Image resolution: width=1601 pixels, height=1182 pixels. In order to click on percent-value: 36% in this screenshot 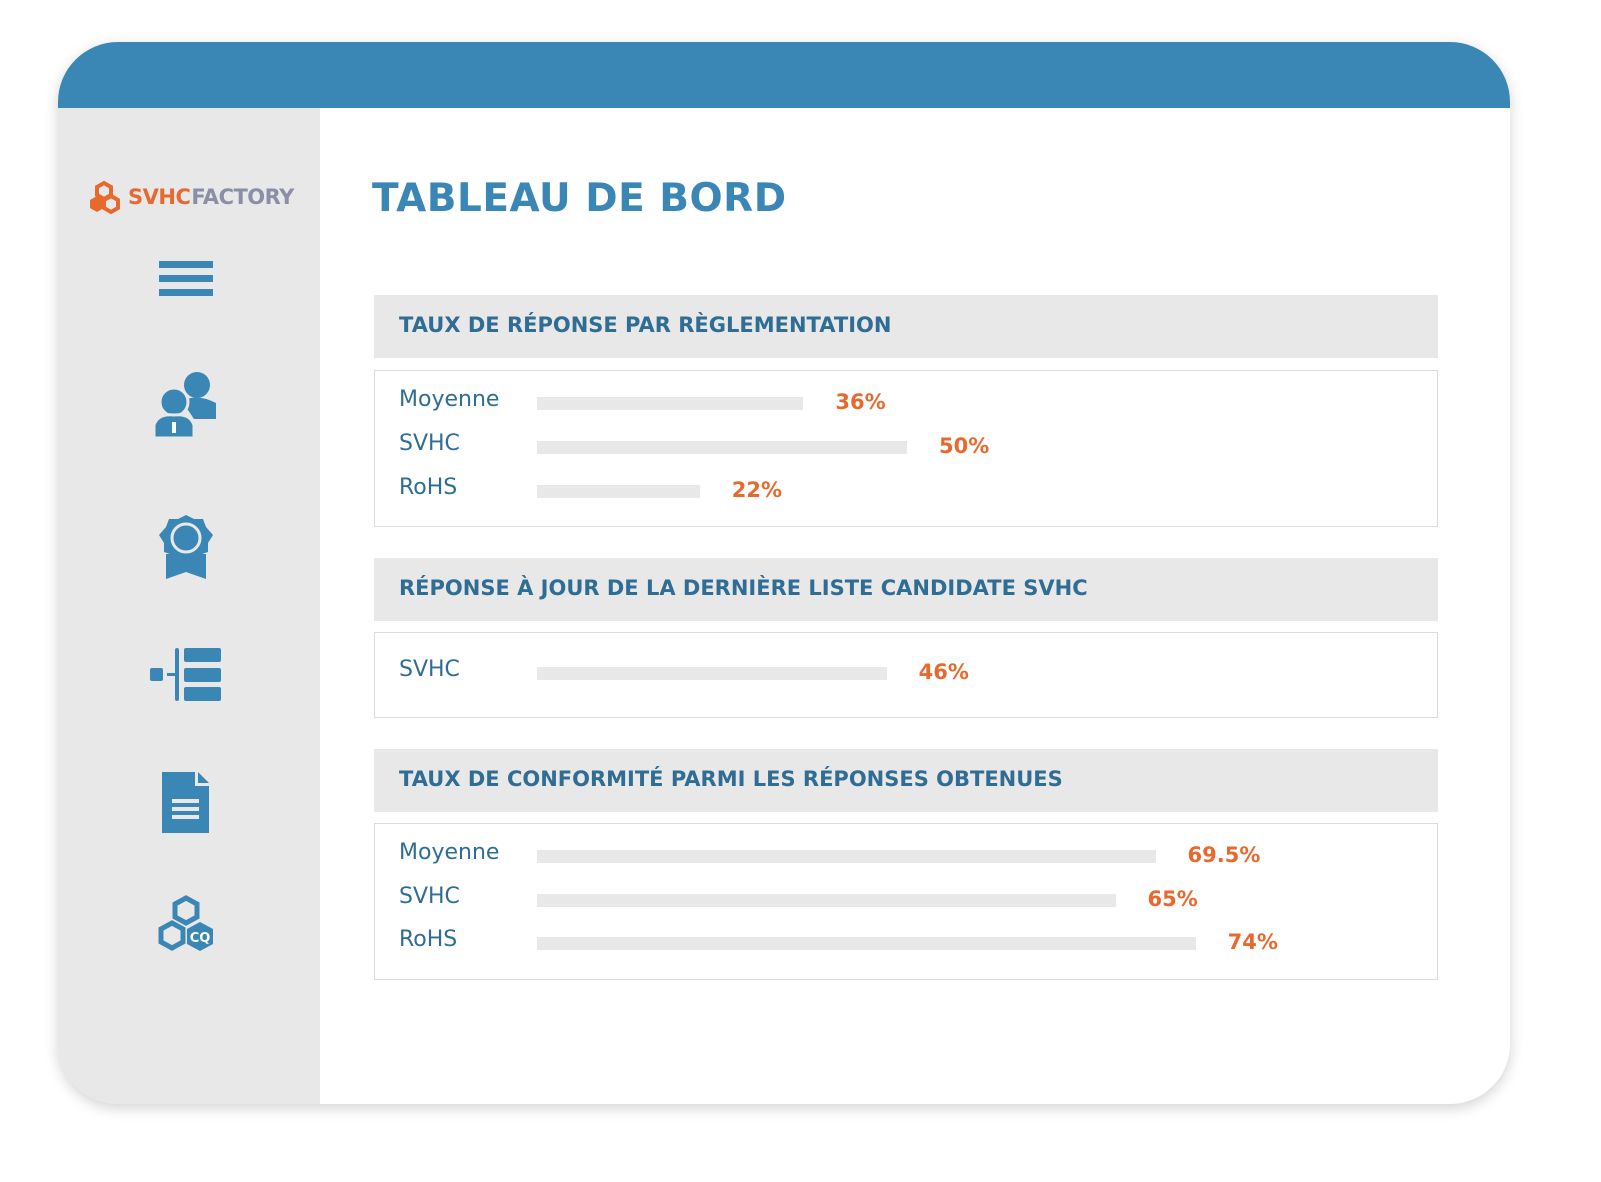, I will do `click(860, 402)`.